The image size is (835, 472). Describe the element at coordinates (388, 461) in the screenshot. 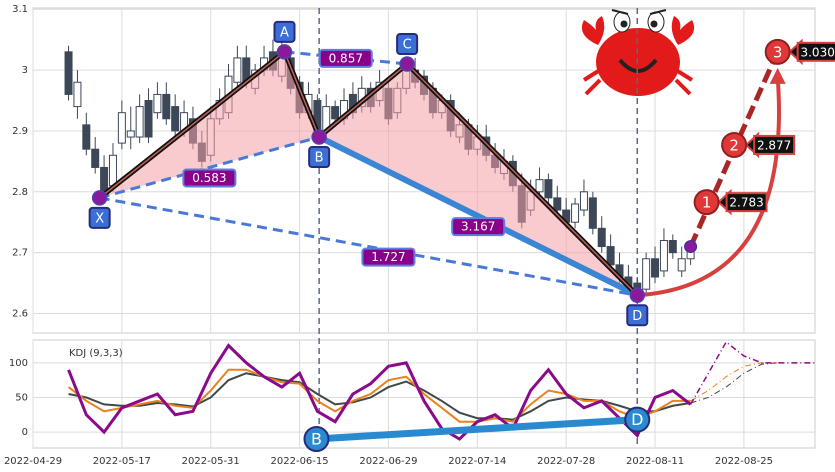

I see `x-tick-label: 2022-06-29` at that location.